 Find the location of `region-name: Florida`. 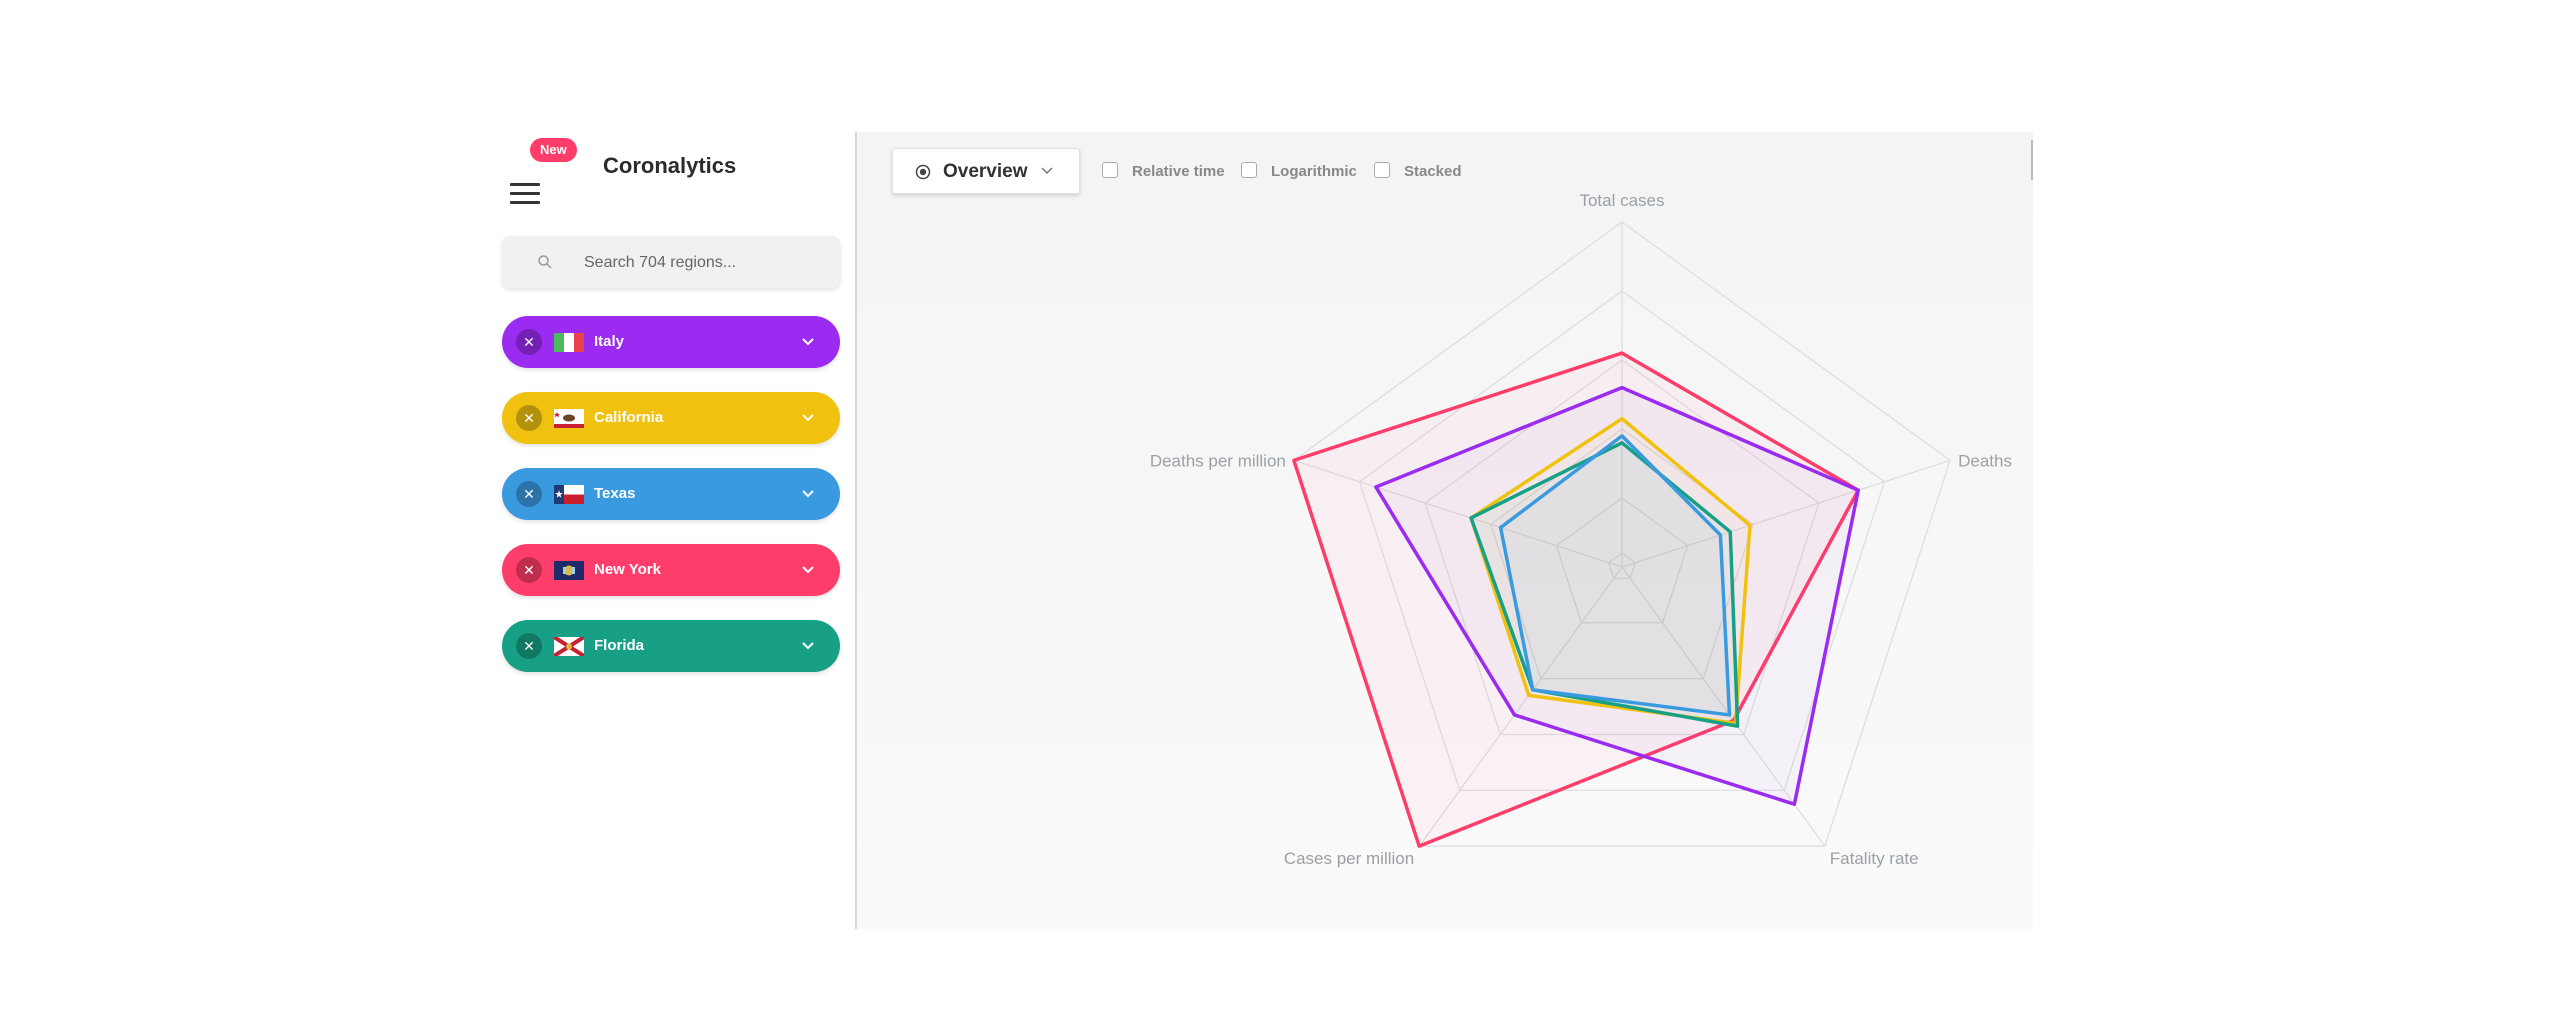

region-name: Florida is located at coordinates (619, 645).